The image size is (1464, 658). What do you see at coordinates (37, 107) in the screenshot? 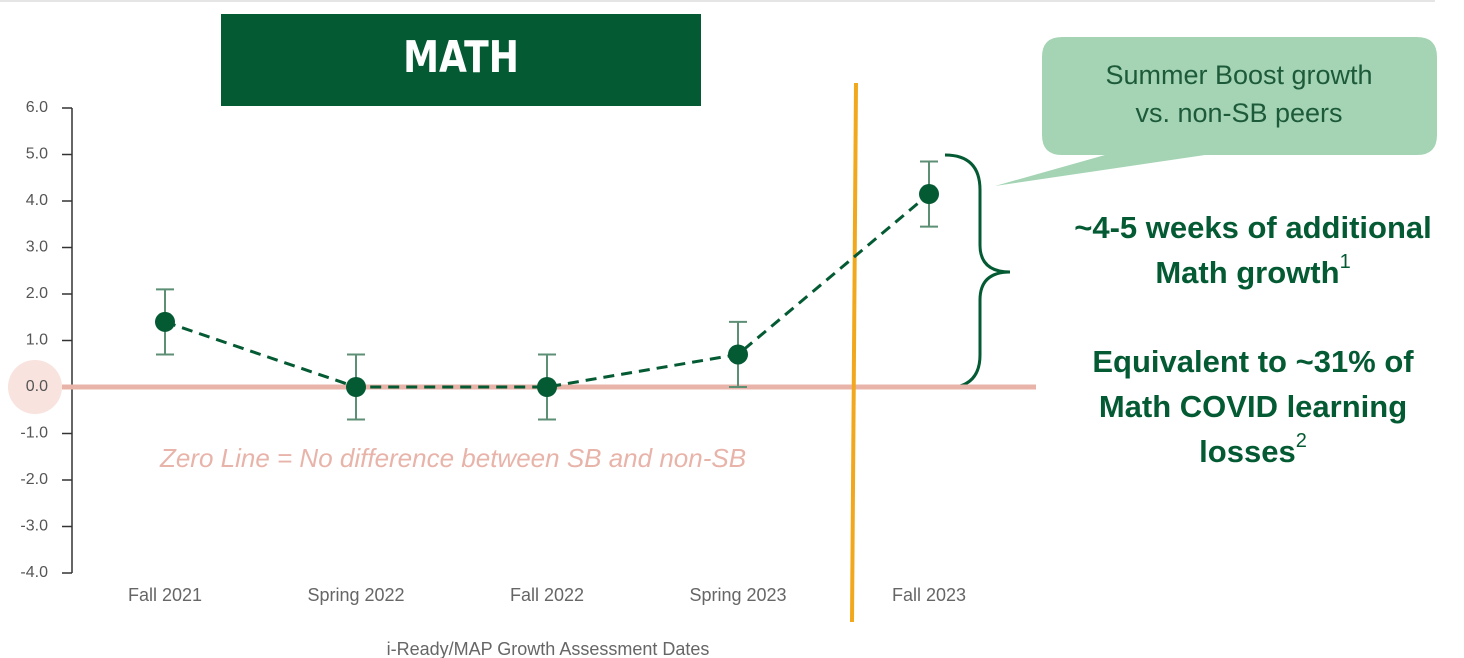
I see `y-tick-label: 6.0` at bounding box center [37, 107].